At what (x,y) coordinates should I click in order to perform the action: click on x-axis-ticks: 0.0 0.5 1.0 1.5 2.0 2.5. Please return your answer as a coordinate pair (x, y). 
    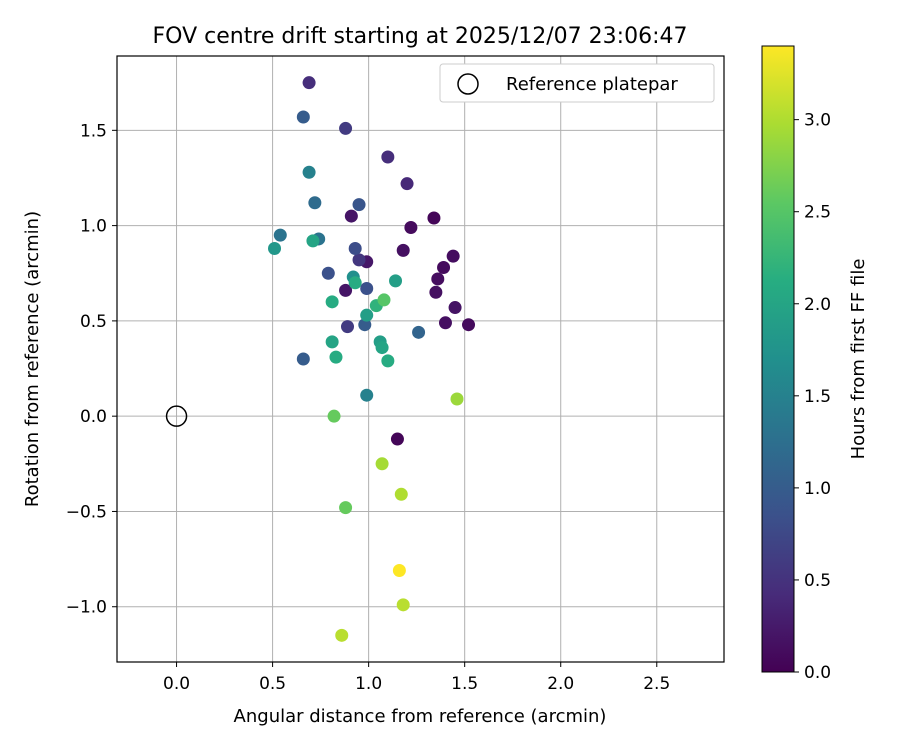
    Looking at the image, I should click on (416, 678).